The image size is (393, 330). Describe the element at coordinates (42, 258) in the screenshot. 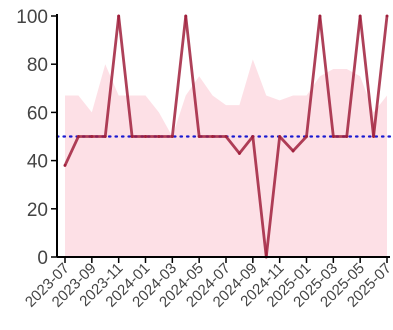

I see `y-tick-label: 0` at that location.